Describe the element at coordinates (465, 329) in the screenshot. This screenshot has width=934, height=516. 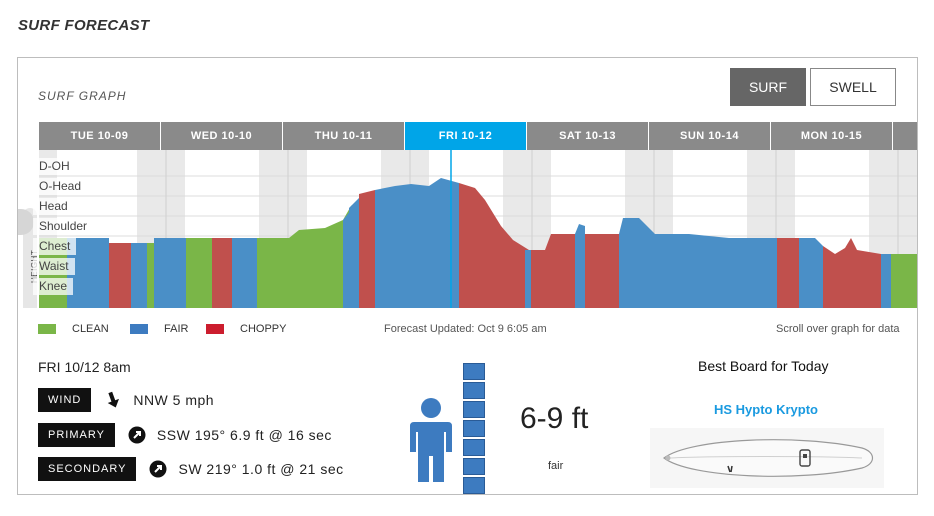
I see `forecast-updated: Forecast Updated: Oct 9 6:05 am` at that location.